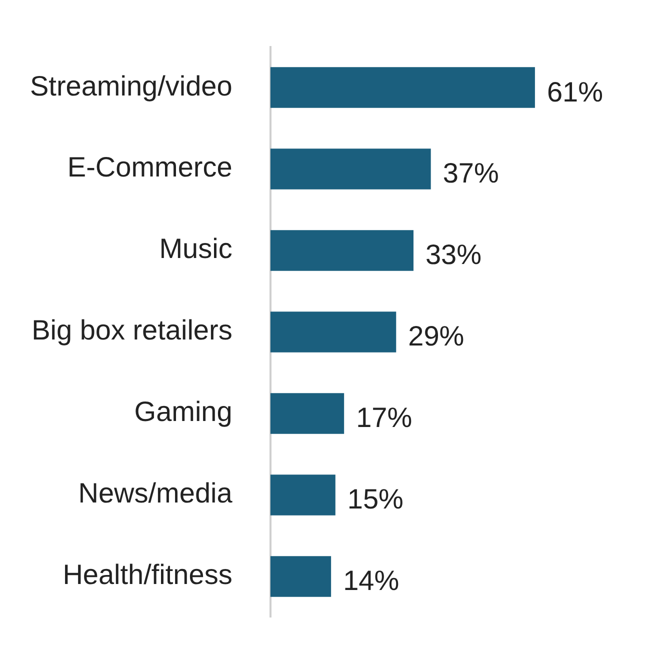 The width and height of the screenshot is (669, 664). What do you see at coordinates (183, 412) in the screenshot?
I see `y-tick-label: Gaming` at bounding box center [183, 412].